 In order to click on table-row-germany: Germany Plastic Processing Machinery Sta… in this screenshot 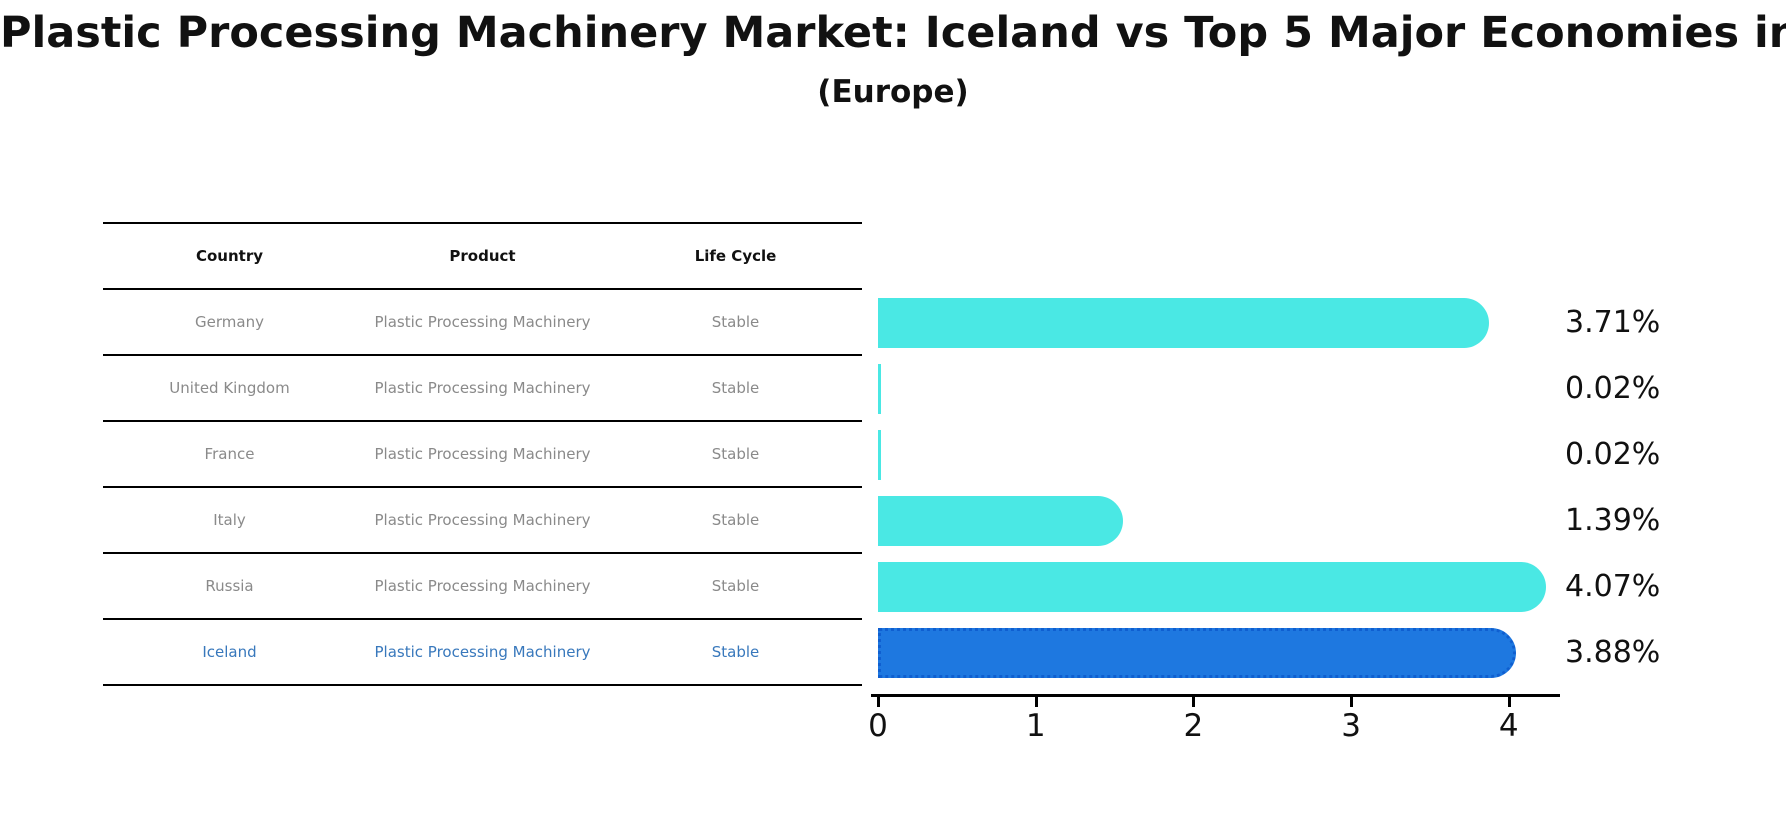, I will do `click(482, 323)`.